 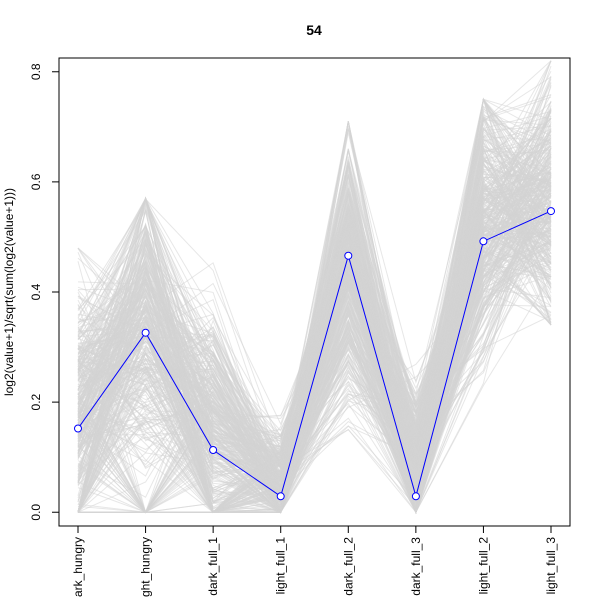 I want to click on y-tick-label: 0.0, so click(x=36, y=512).